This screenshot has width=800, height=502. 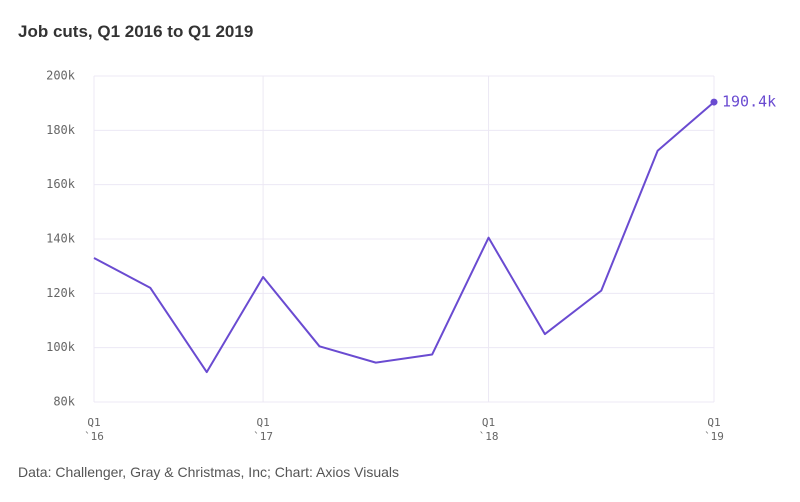 What do you see at coordinates (61, 293) in the screenshot?
I see `y-tick-label: 120k` at bounding box center [61, 293].